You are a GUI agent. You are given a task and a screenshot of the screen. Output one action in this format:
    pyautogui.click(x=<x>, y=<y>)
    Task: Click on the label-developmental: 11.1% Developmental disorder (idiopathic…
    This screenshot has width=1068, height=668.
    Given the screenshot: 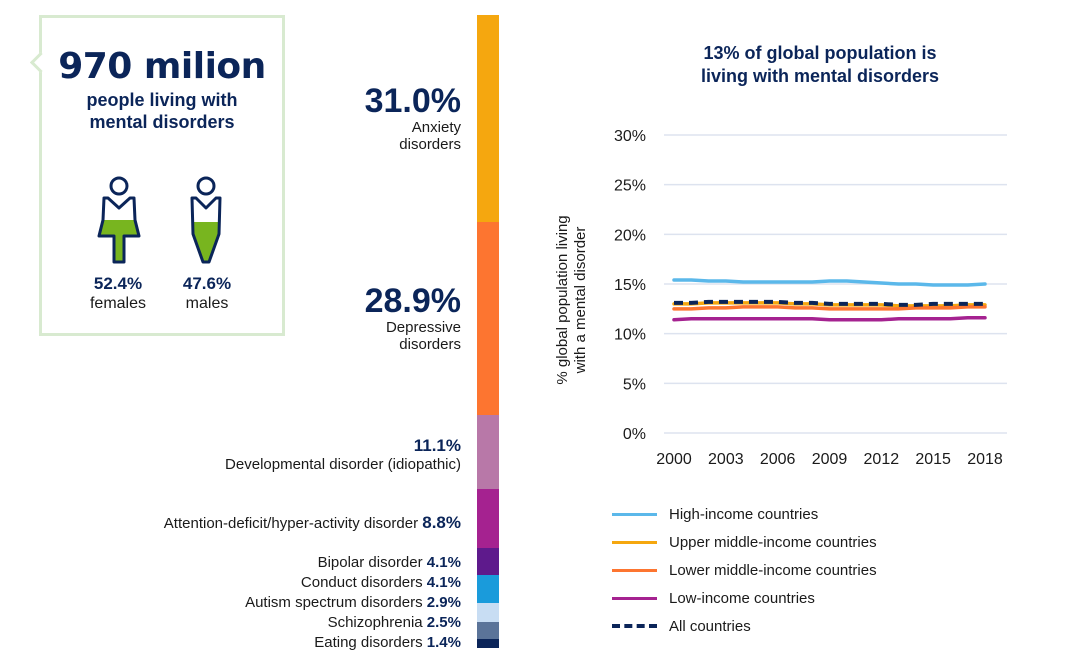 What is the action you would take?
    pyautogui.click(x=343, y=454)
    